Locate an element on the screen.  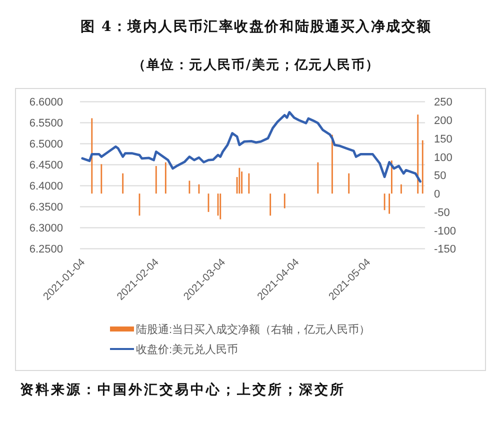
legend-label: 陆股通:当日买入成交净额（右轴，亿元人民币） is located at coordinates (253, 329).